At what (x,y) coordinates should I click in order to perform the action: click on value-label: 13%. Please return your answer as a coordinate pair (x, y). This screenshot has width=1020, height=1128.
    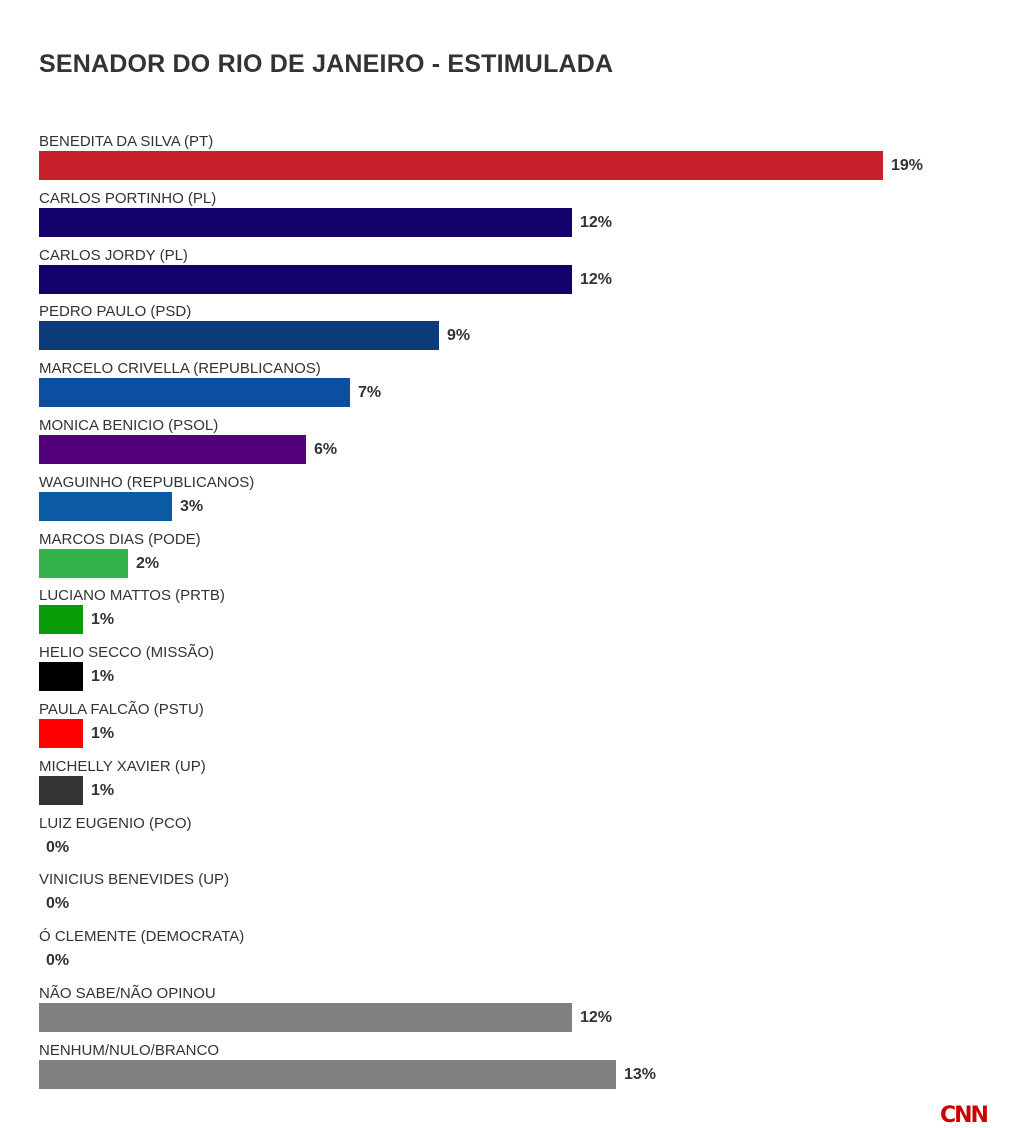
    Looking at the image, I should click on (640, 1074).